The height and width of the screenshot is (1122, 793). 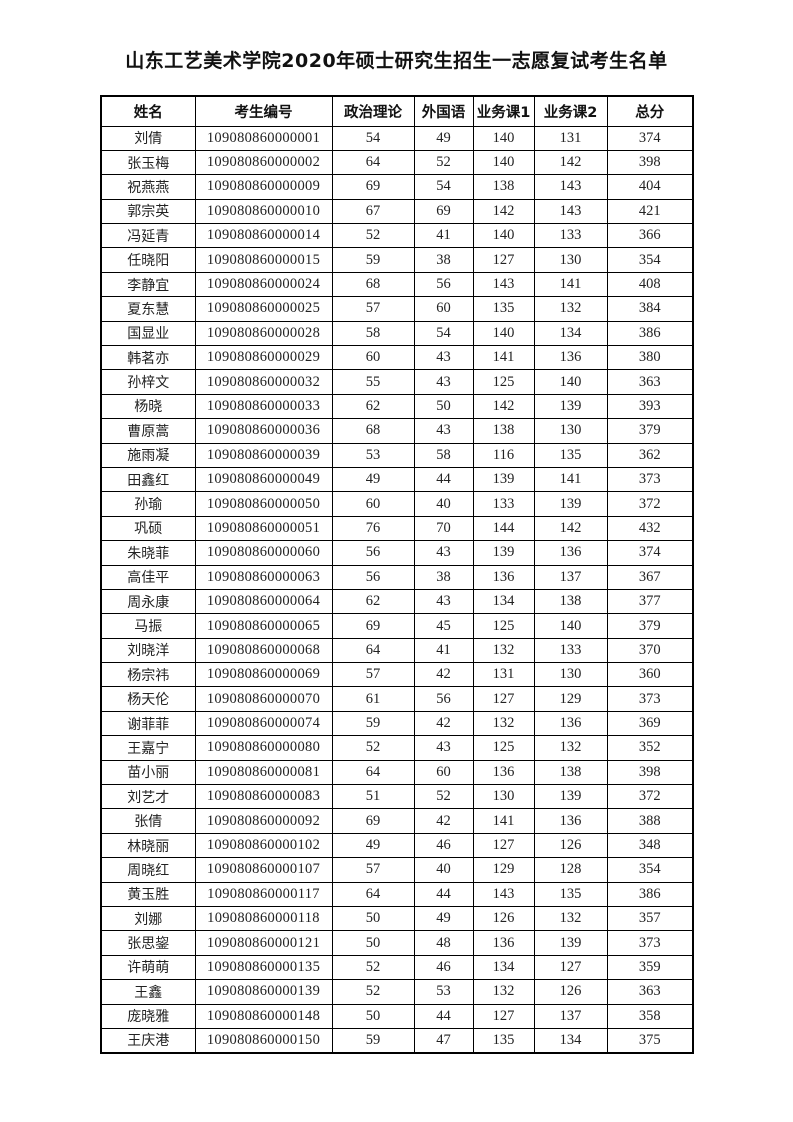 I want to click on cell-total-score: 379, so click(x=650, y=626).